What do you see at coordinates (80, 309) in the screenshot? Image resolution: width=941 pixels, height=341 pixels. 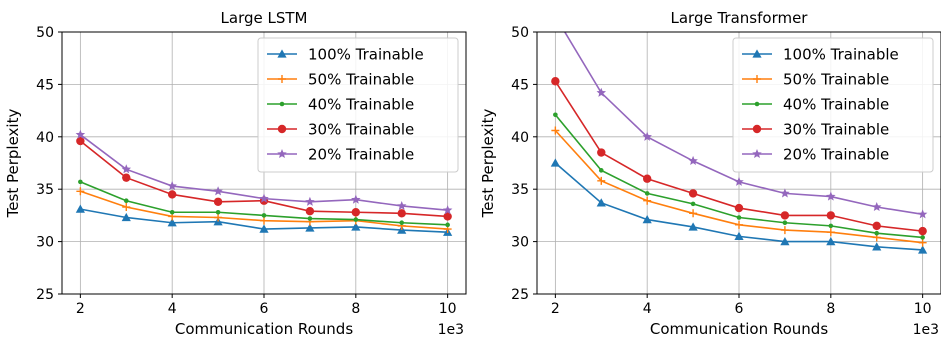 I see `x-tick-label: 2` at bounding box center [80, 309].